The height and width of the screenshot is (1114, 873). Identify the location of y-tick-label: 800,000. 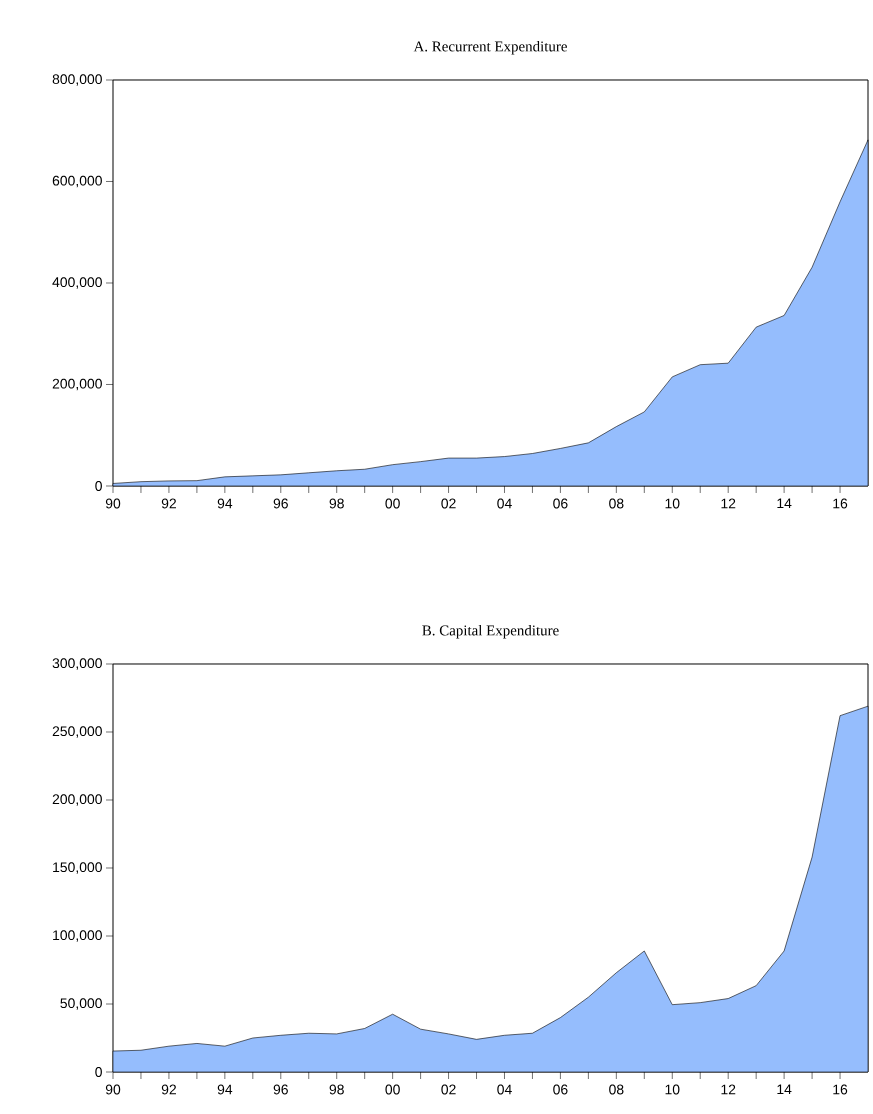
(77, 80).